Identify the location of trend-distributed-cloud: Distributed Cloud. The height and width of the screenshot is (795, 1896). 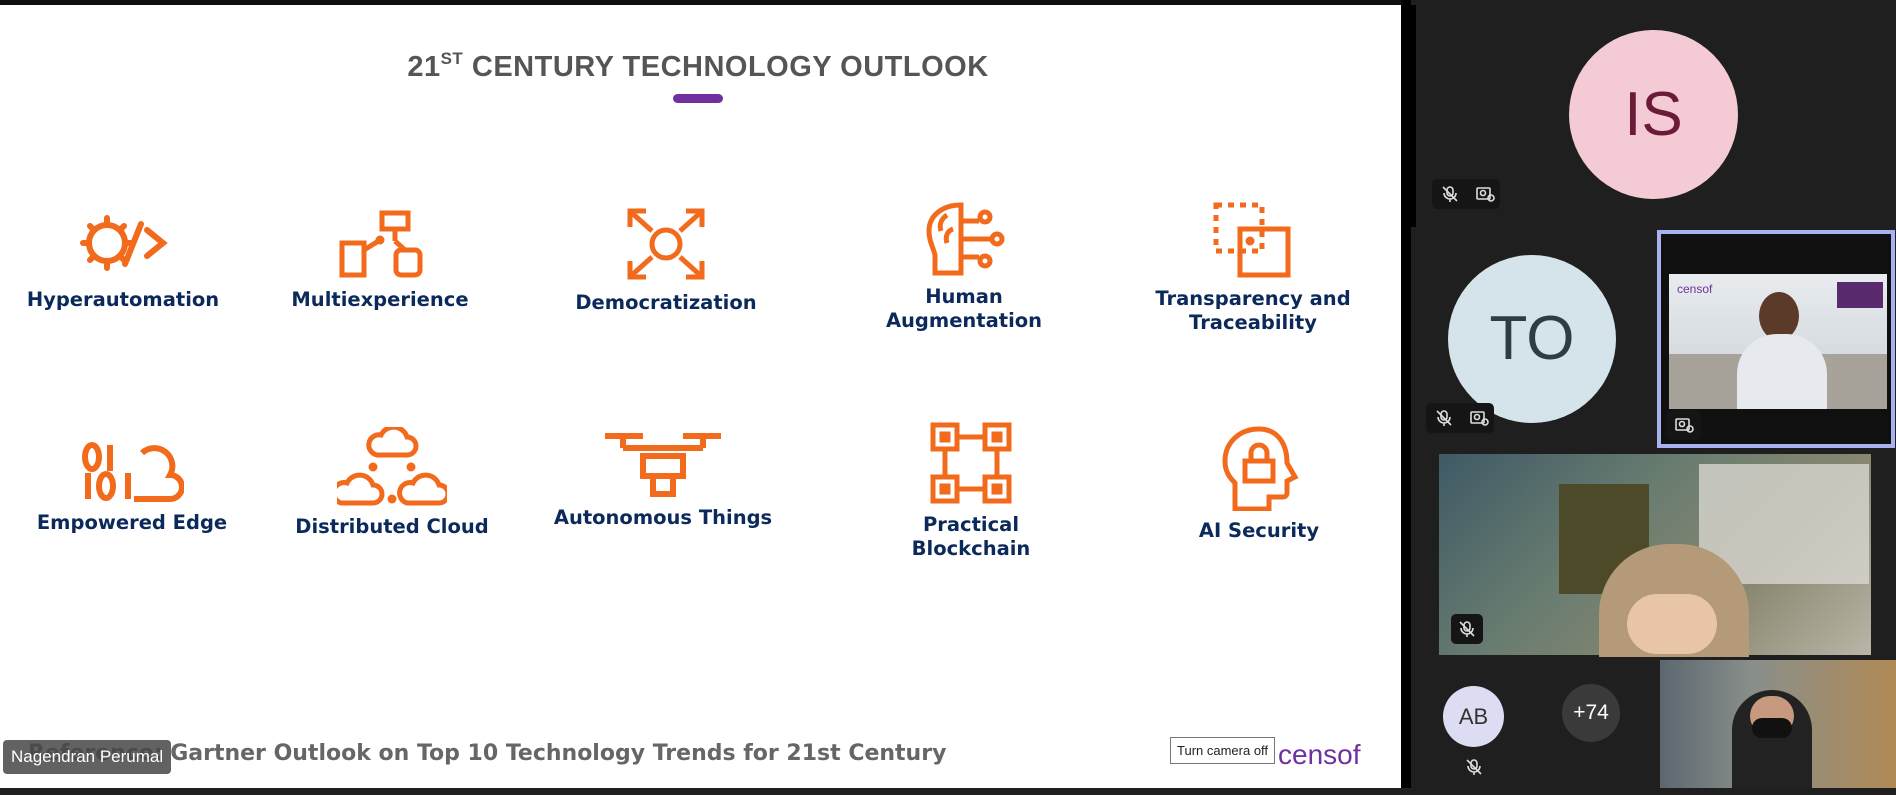
(392, 483).